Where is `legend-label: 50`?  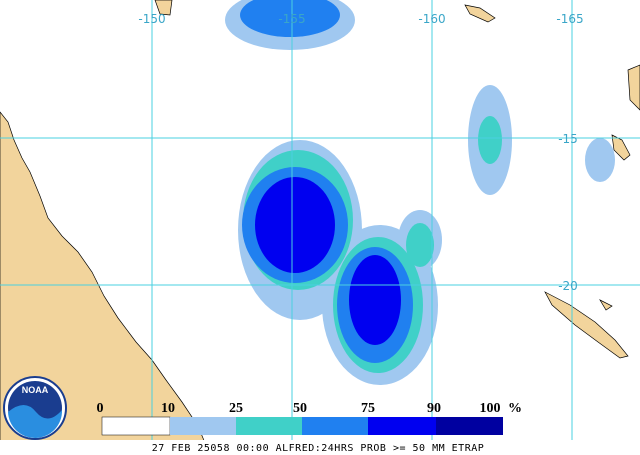
legend-label: 50 is located at coordinates (300, 408).